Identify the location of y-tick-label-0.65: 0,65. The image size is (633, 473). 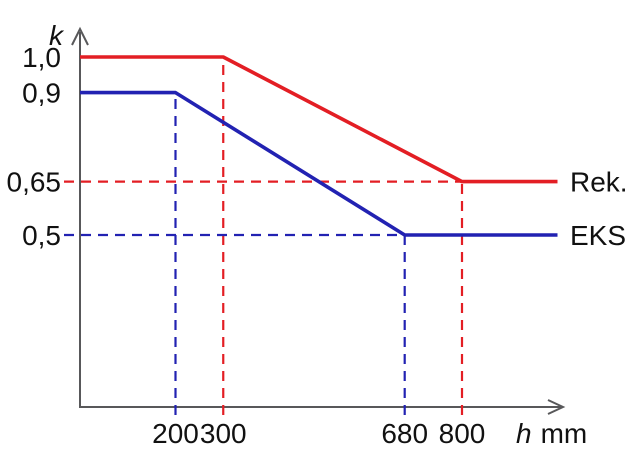
(34, 182).